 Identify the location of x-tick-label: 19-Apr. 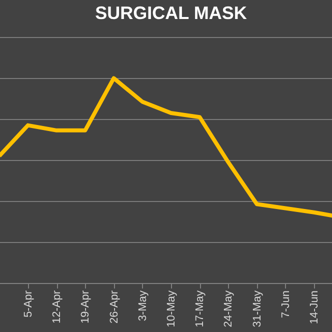
(86, 307).